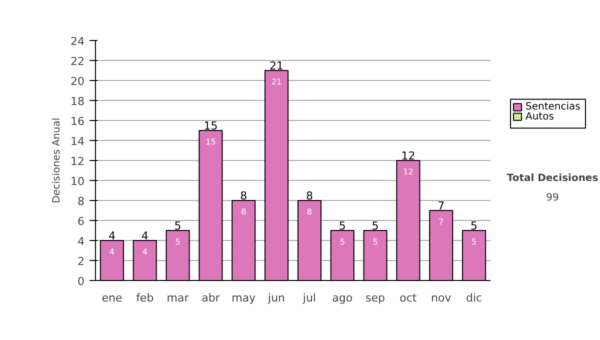  What do you see at coordinates (474, 298) in the screenshot?
I see `x-tick-label: dic` at bounding box center [474, 298].